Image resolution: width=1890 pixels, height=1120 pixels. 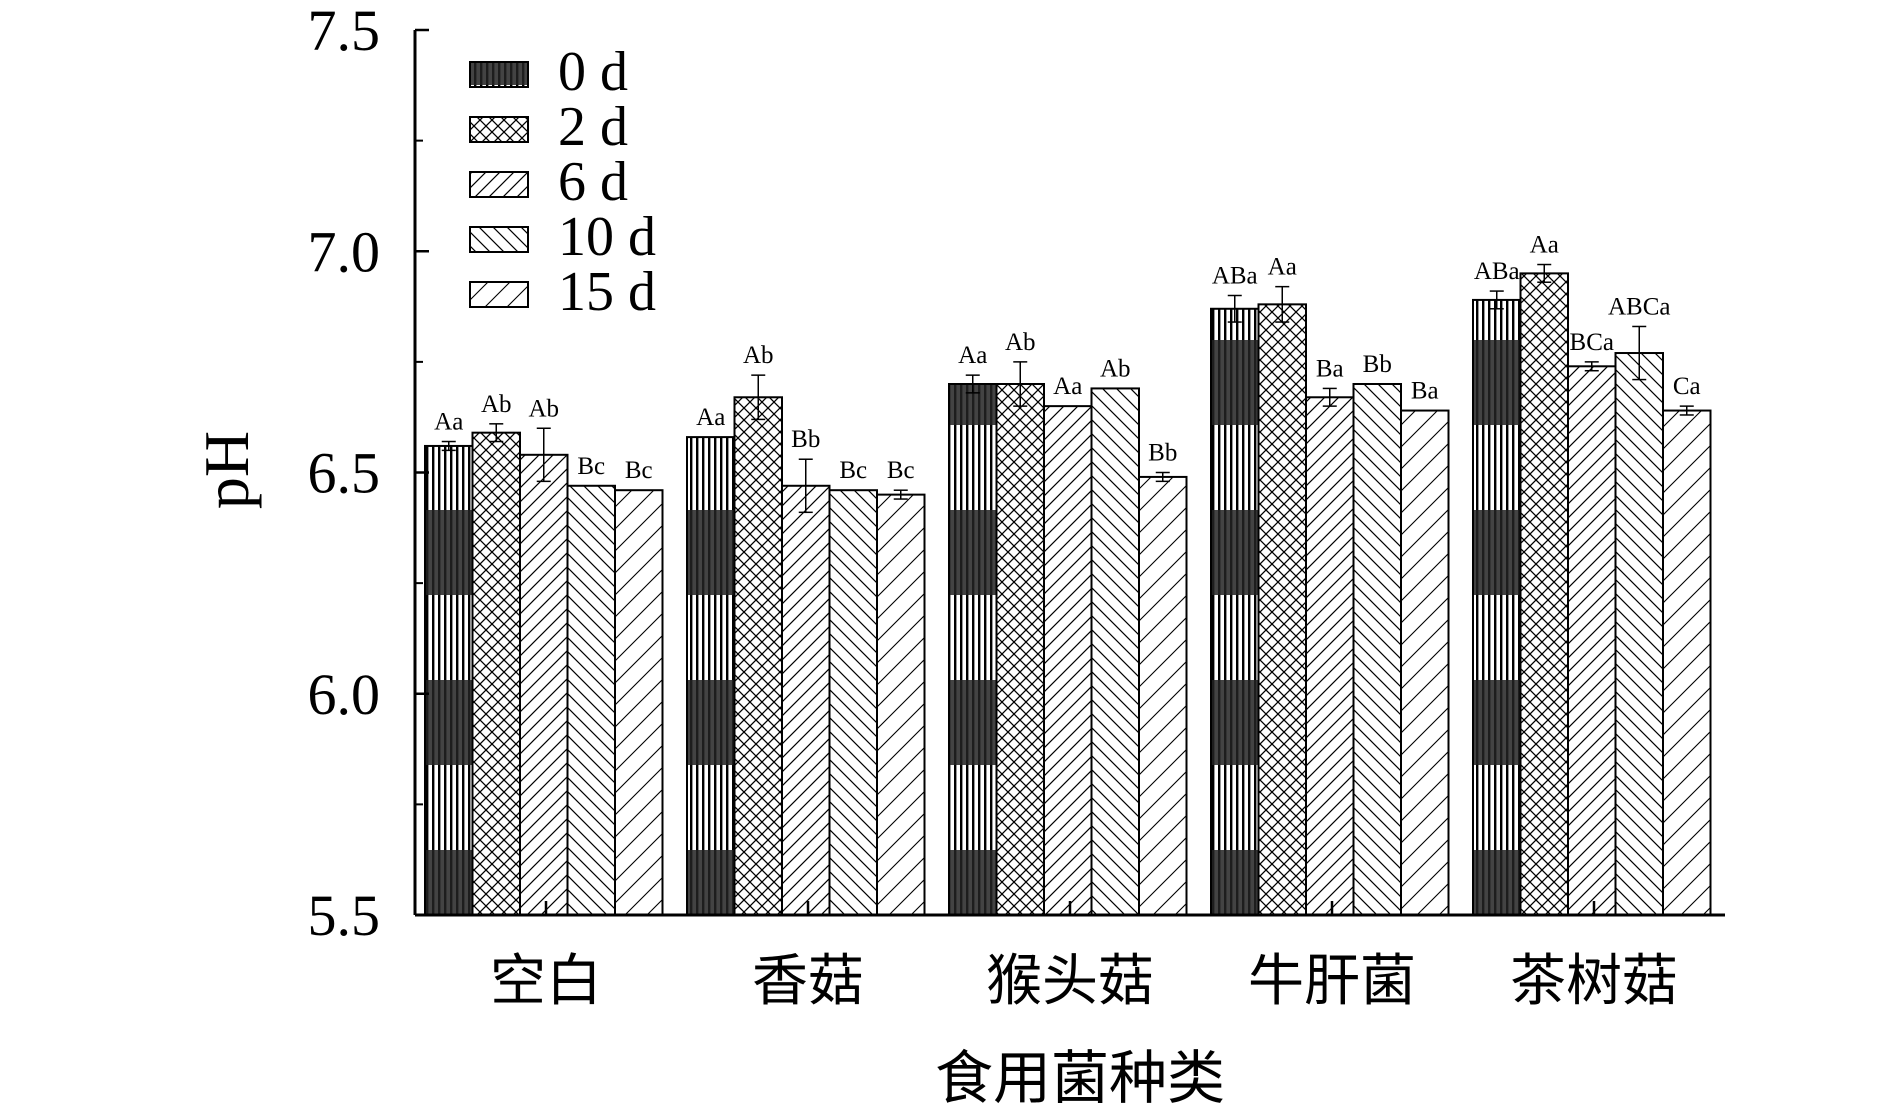 I want to click on significance-label-4-1: Aa, so click(x=1544, y=245).